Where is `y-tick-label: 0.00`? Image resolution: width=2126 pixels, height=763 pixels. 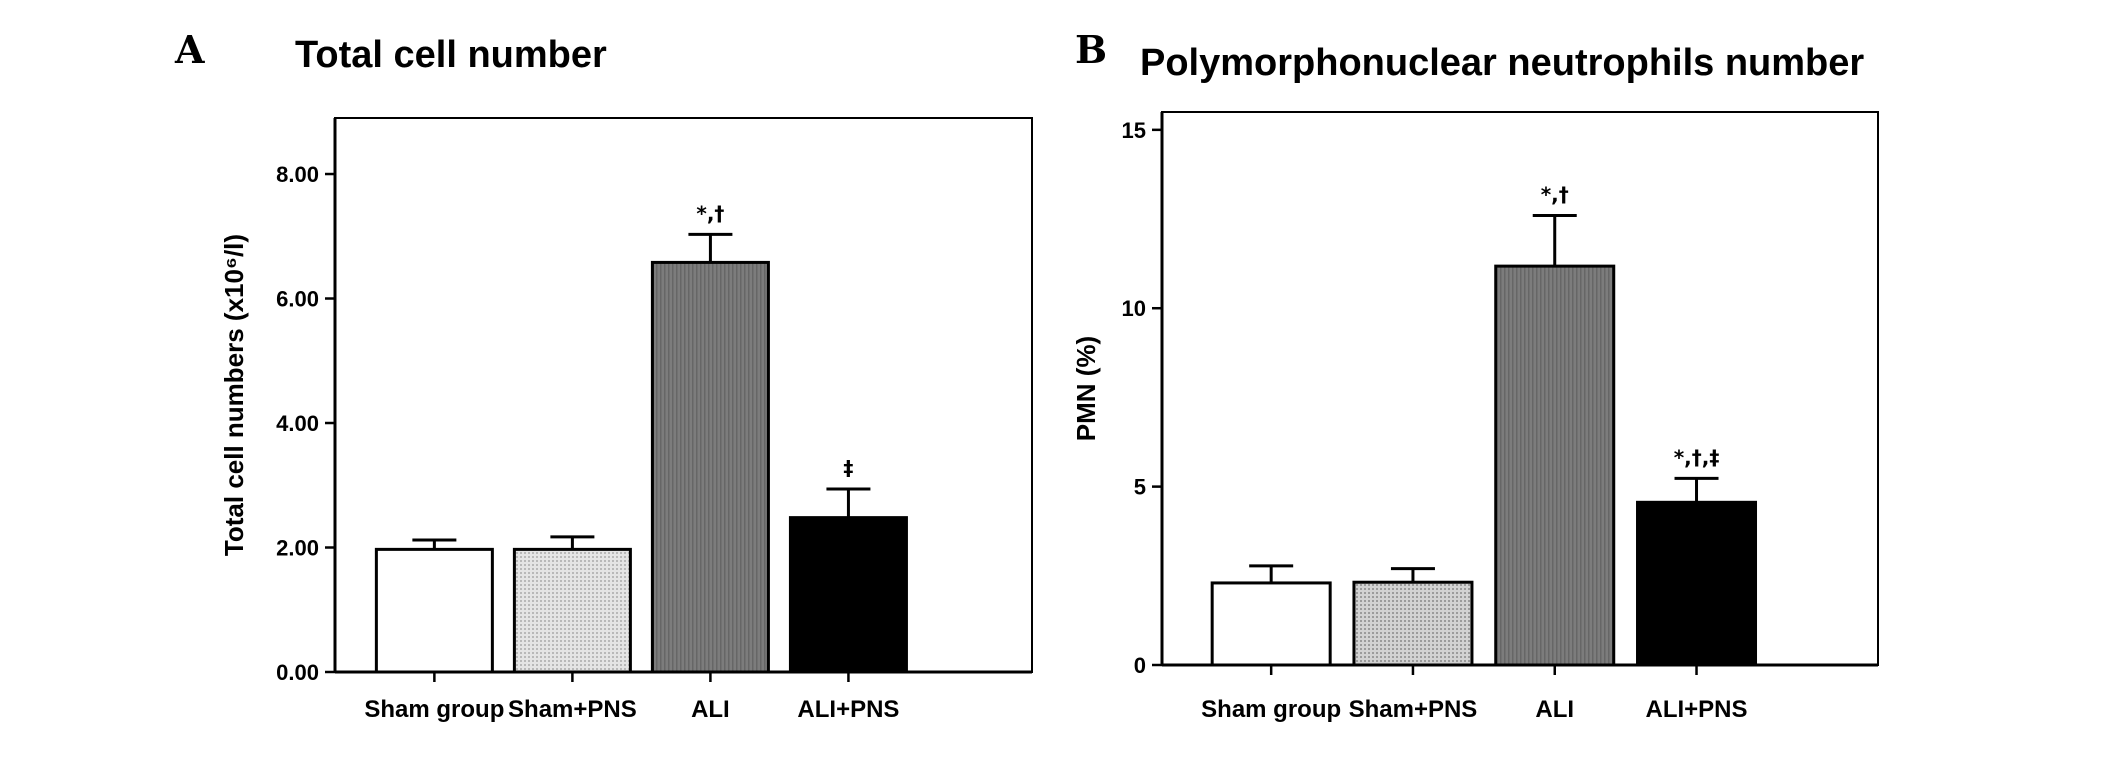 y-tick-label: 0.00 is located at coordinates (297, 672).